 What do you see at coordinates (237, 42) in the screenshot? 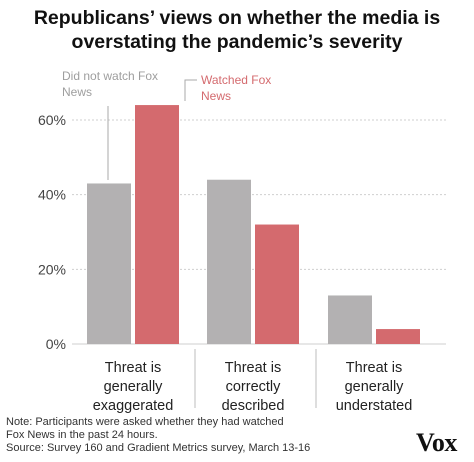
I see `chart-title-line: overstating the pandemic’s severity` at bounding box center [237, 42].